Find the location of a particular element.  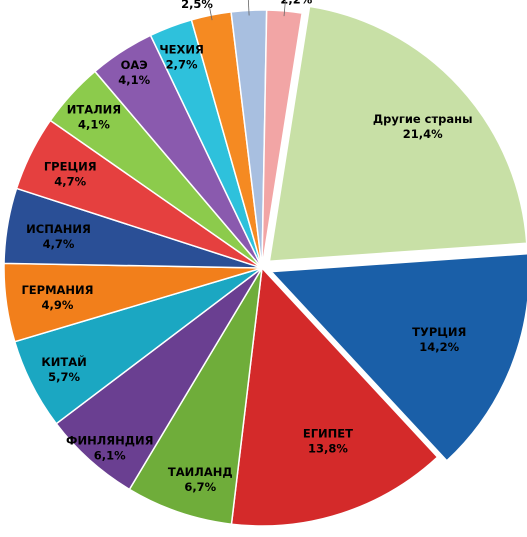

slice-label-name: ТУРЦИЯ is located at coordinates (439, 332).